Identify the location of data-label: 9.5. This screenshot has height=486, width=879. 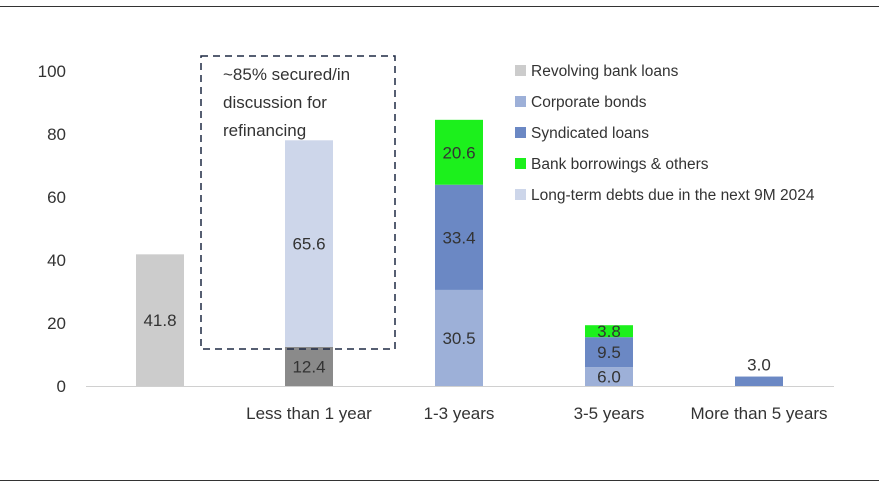
(609, 352).